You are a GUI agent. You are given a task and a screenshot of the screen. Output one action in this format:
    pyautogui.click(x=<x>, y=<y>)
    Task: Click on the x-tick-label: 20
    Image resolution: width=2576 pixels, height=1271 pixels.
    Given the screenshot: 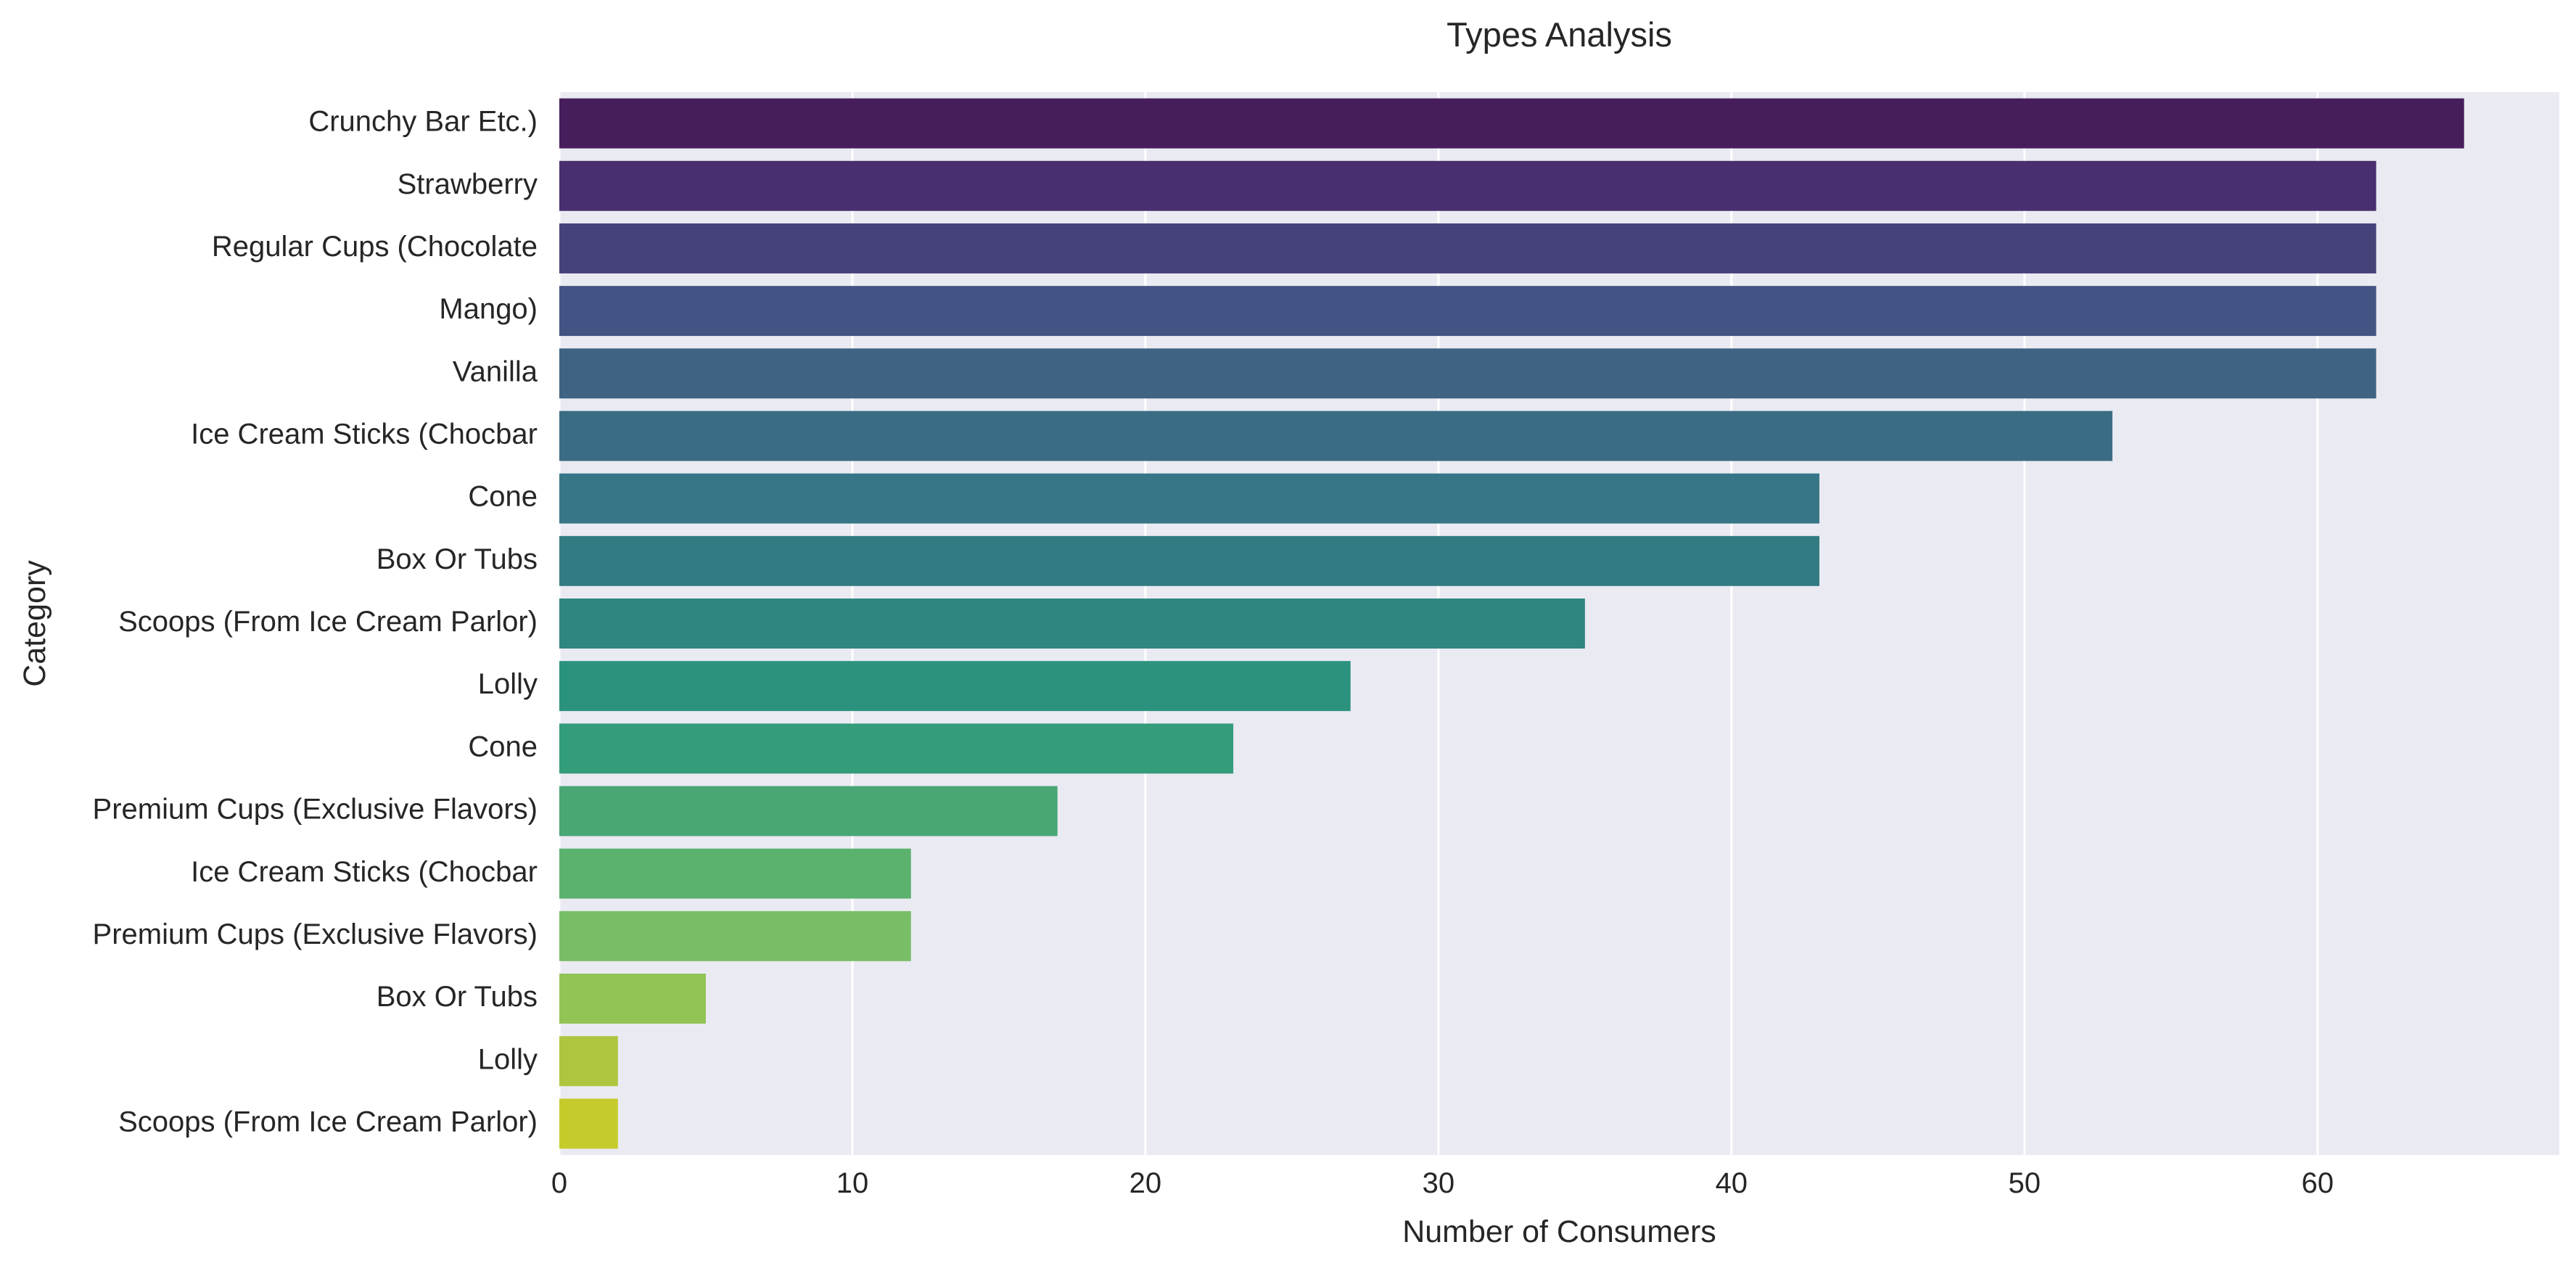 What is the action you would take?
    pyautogui.click(x=1145, y=1183)
    